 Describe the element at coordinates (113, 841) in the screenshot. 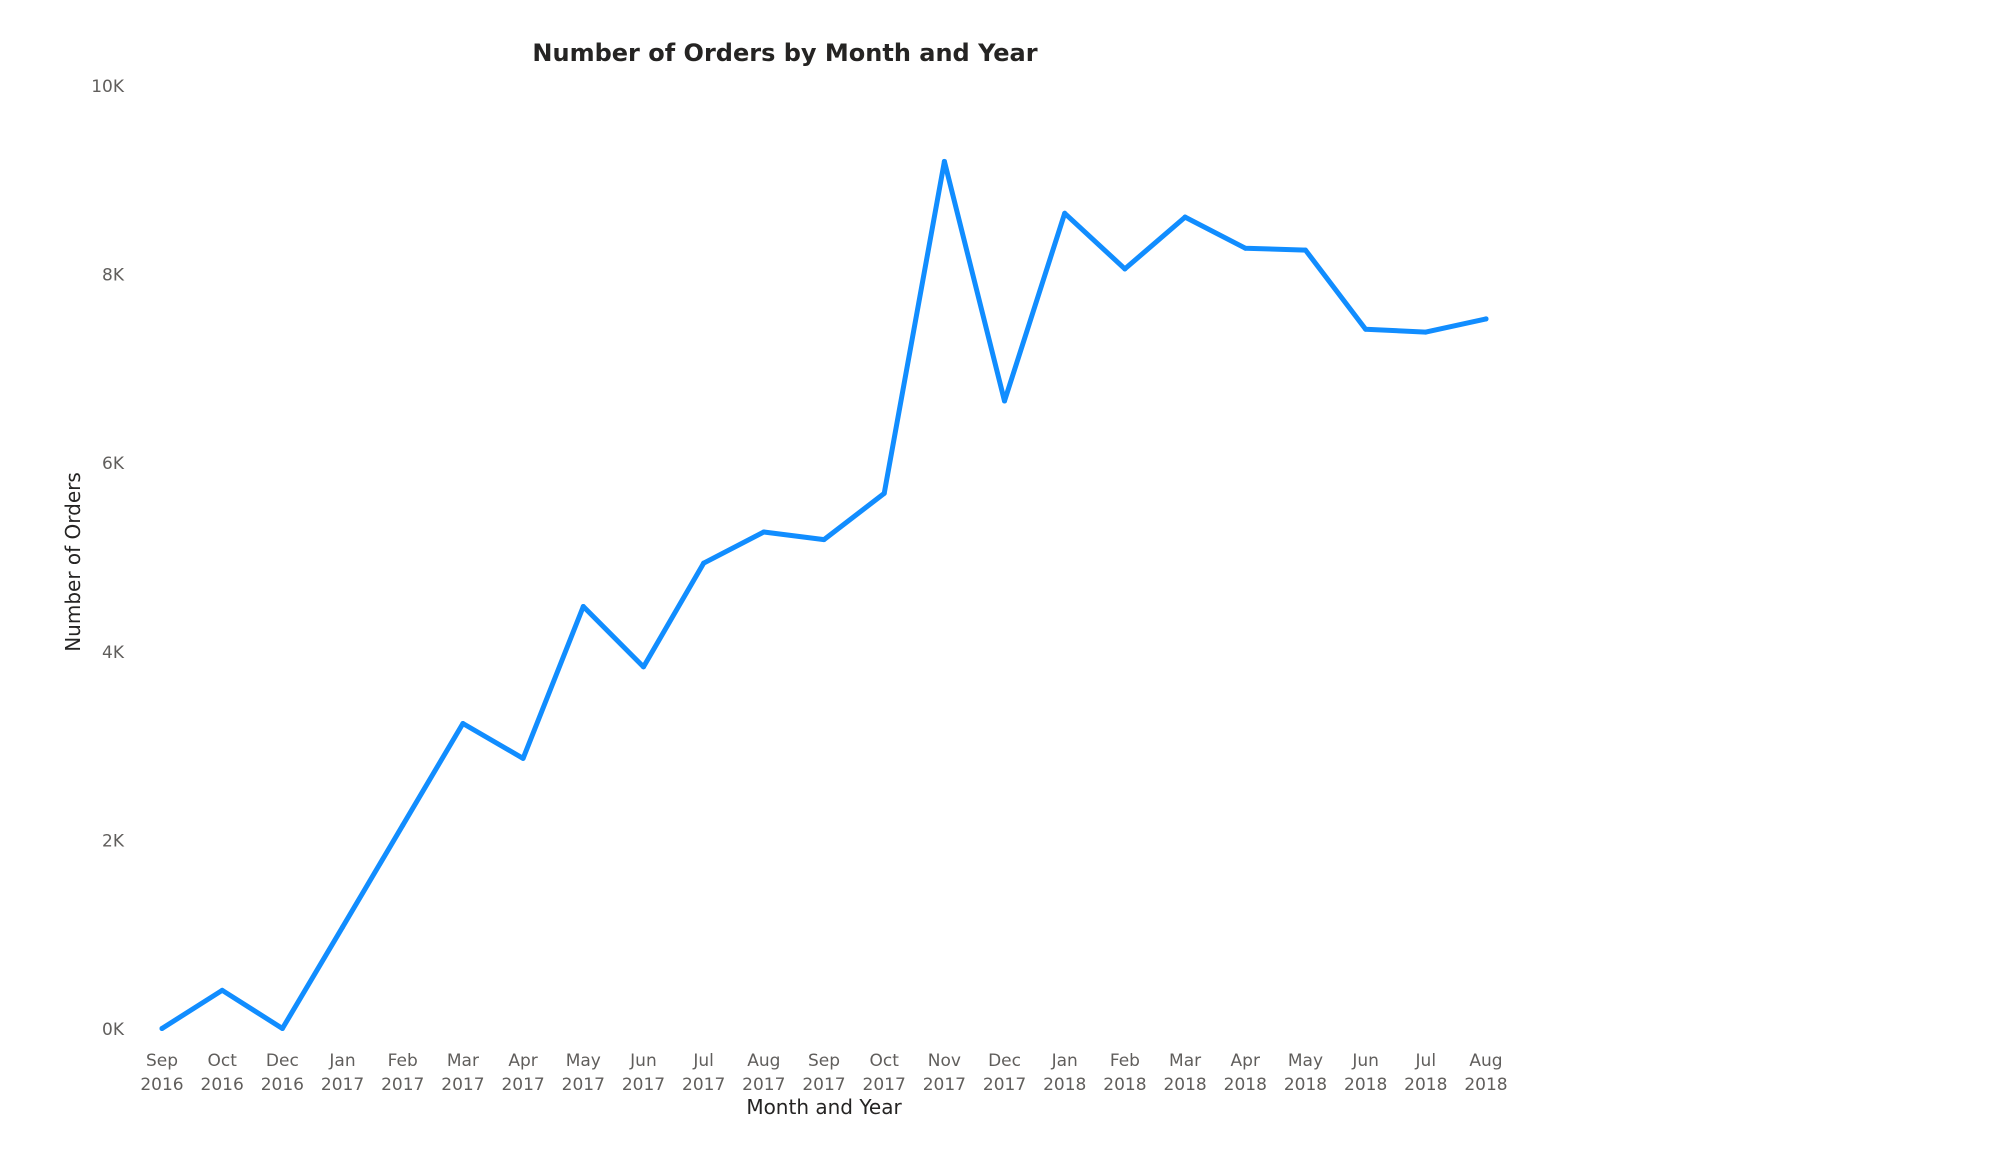

I see `y-tick-label: 2K` at that location.